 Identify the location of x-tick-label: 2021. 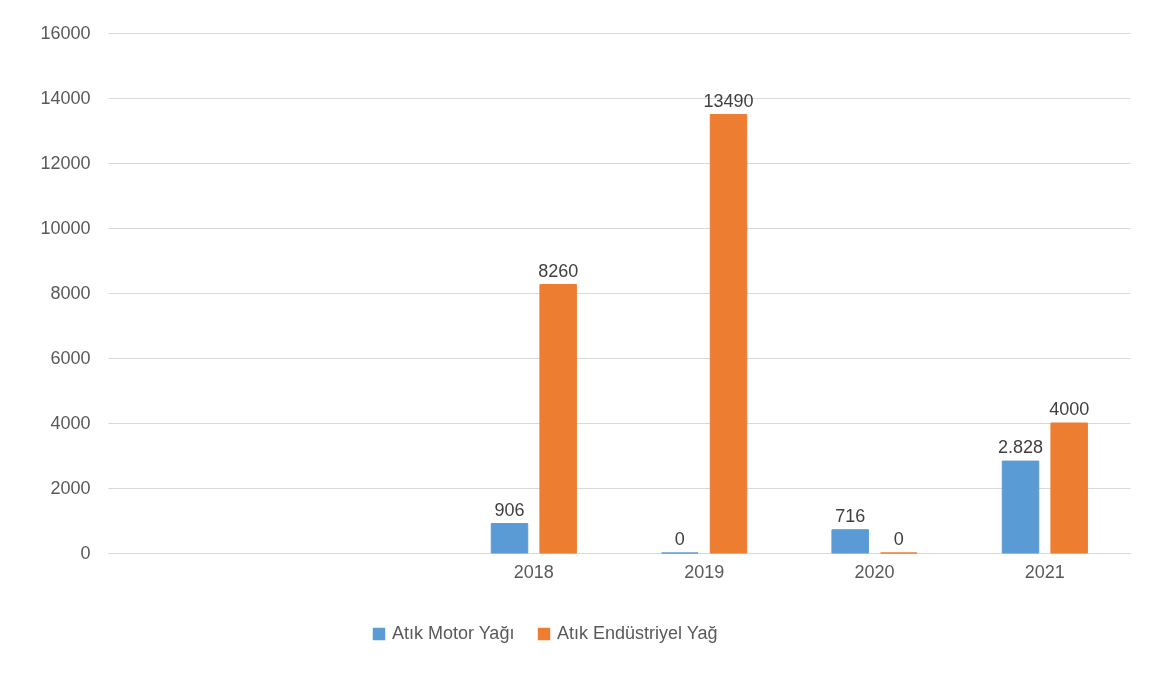
(1044, 571).